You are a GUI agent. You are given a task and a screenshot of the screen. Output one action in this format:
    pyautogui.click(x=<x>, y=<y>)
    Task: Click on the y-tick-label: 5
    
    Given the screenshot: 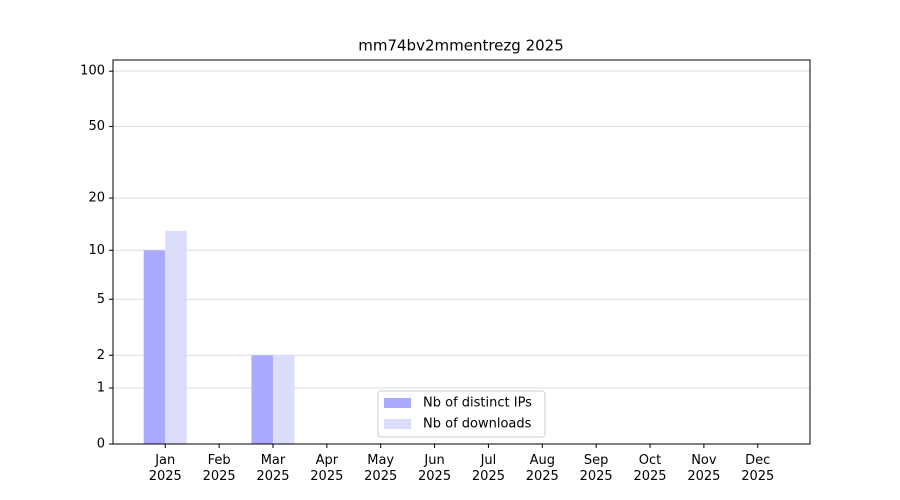 What is the action you would take?
    pyautogui.click(x=101, y=299)
    